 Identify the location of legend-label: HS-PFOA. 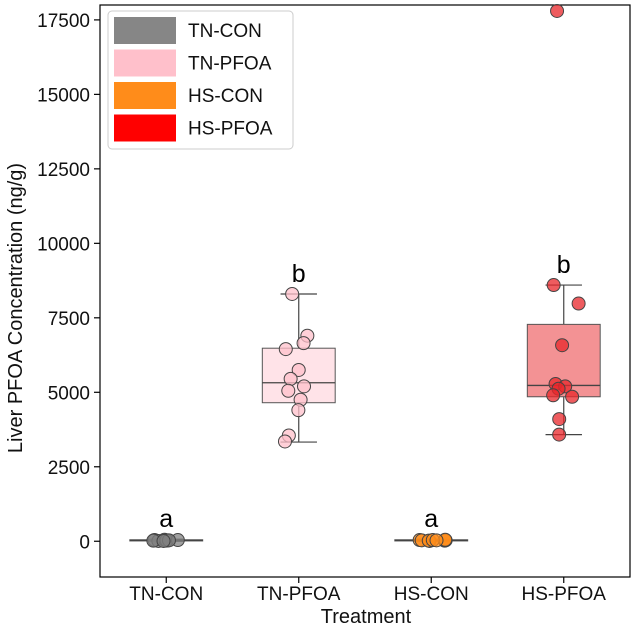
(230, 129).